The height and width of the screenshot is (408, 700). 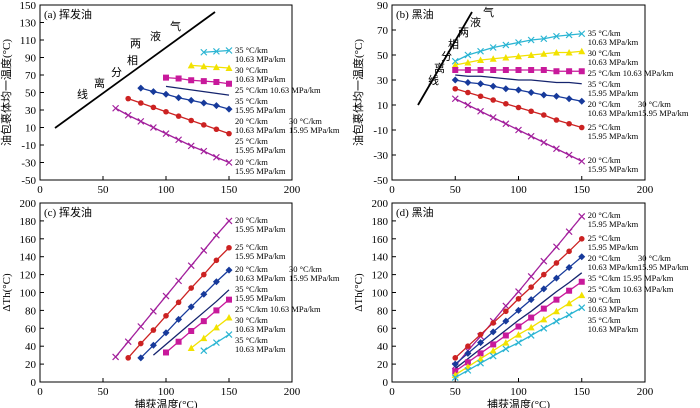 I want to click on series-label: 35 °C/km 15.95 MPa/km, so click(x=630, y=277).